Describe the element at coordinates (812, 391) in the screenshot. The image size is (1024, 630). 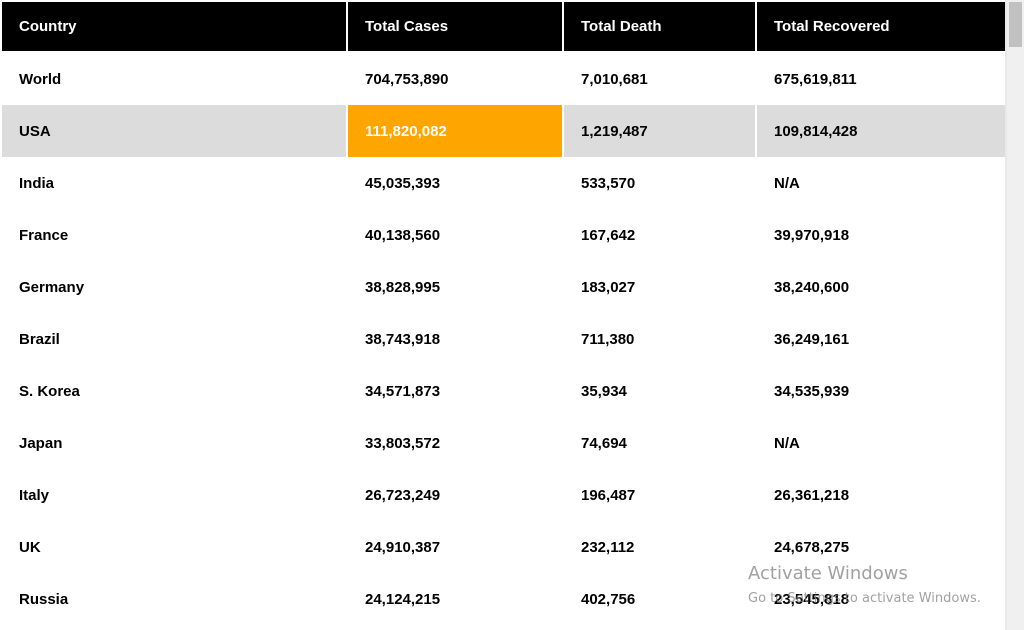
I see `total-recovered-cell: 34,535,939` at that location.